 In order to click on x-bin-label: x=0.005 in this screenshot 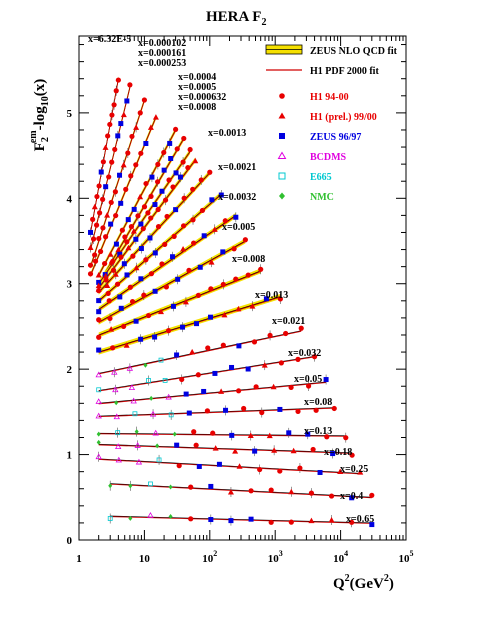, I will do `click(238, 227)`.